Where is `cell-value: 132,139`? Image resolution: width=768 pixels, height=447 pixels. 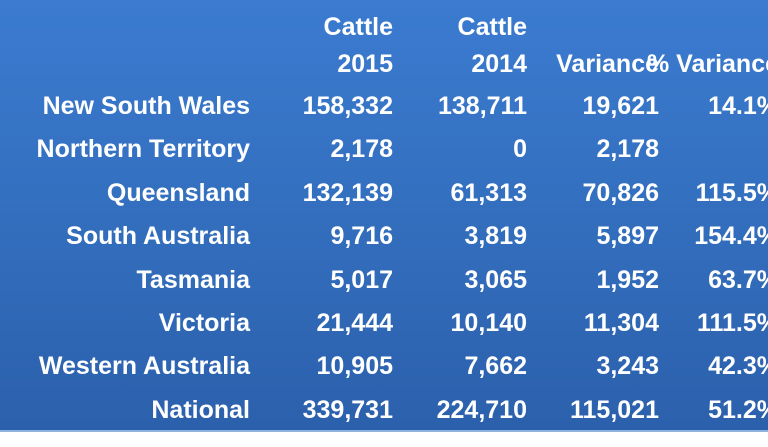 cell-value: 132,139 is located at coordinates (347, 192).